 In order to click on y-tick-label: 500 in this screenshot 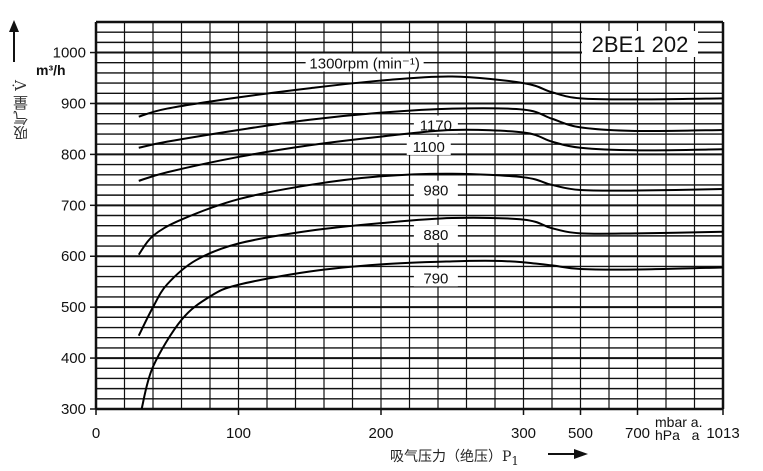, I will do `click(73, 307)`.